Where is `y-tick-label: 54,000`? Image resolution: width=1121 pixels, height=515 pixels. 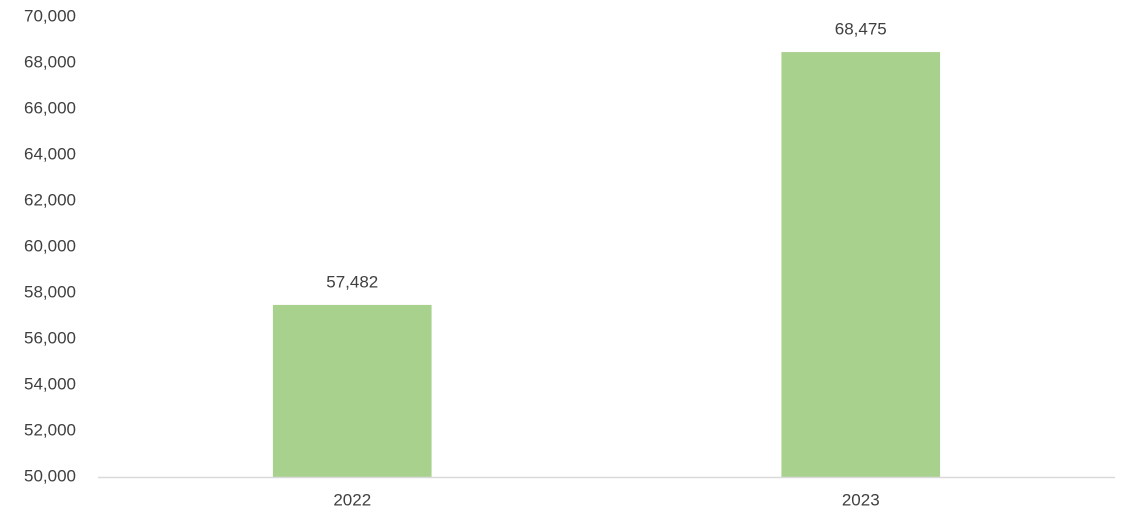
y-tick-label: 54,000 is located at coordinates (50, 383).